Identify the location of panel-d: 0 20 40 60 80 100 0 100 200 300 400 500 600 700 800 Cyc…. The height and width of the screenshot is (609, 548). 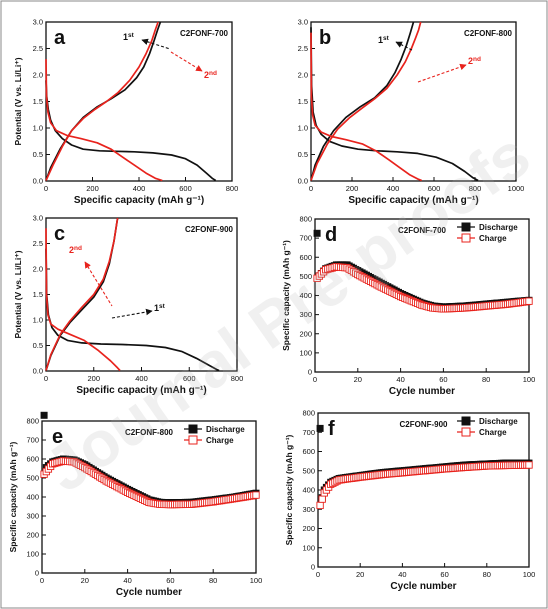
(408, 306).